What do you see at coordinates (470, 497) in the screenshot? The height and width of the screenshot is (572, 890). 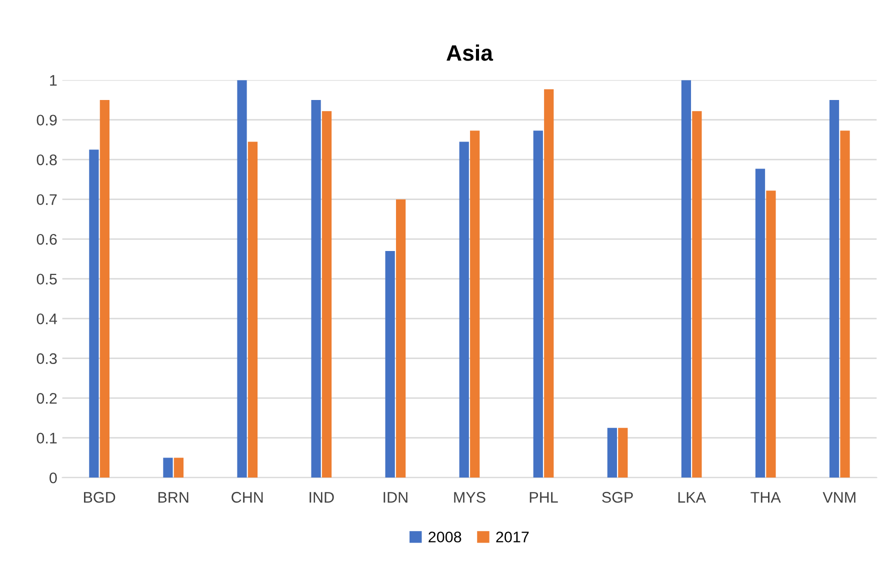 I see `x-tick-label: MYS` at bounding box center [470, 497].